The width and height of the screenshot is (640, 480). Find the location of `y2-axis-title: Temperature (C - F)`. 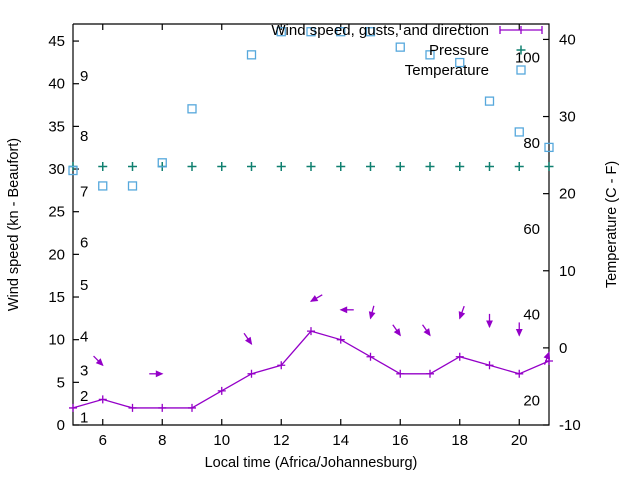

y2-axis-title: Temperature (C - F) is located at coordinates (612, 224).